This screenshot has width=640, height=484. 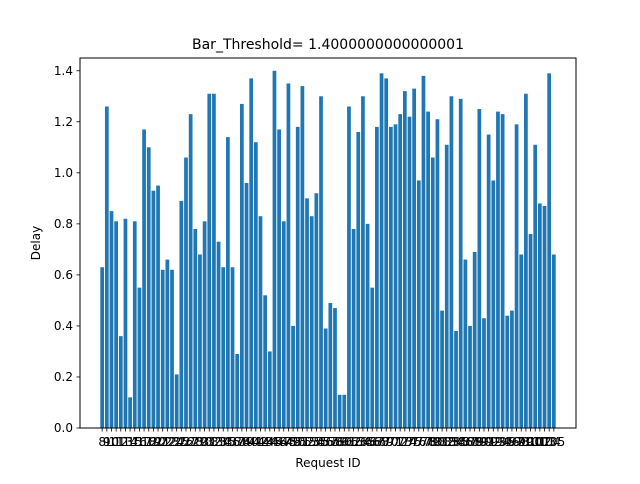 I want to click on x-tick-label: 8, so click(x=102, y=442).